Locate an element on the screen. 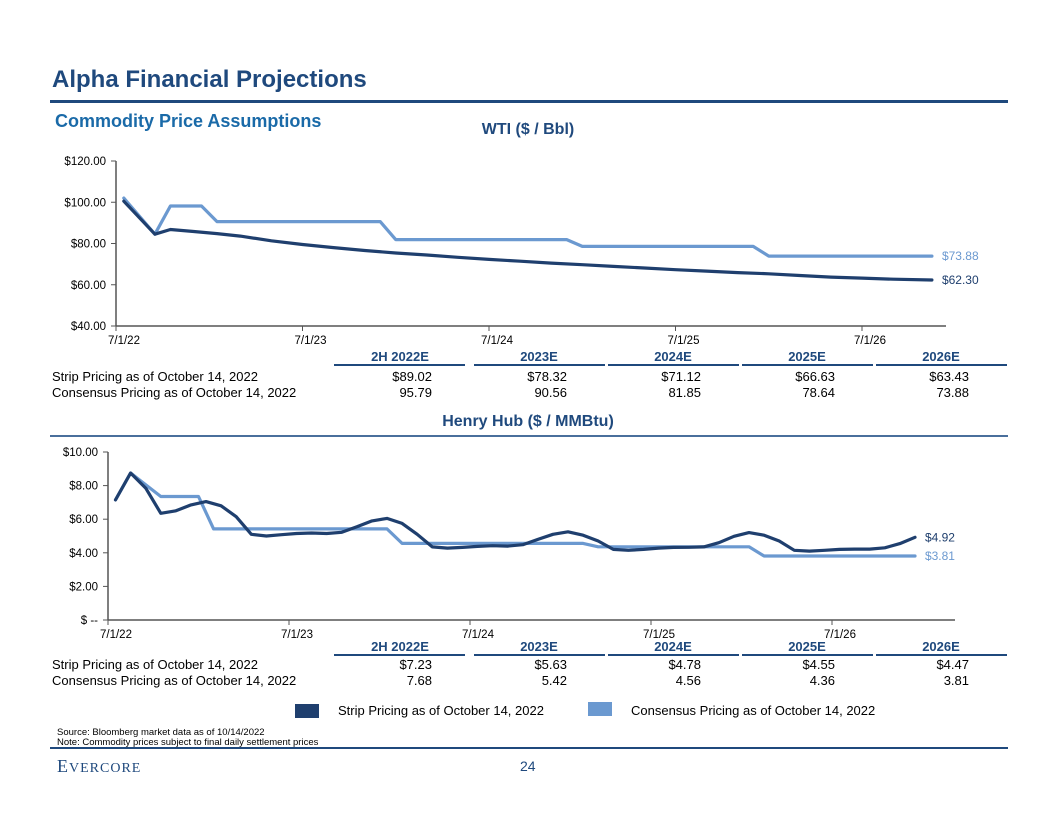 The width and height of the screenshot is (1056, 816). page-title: Alpha Financial Projections is located at coordinates (209, 79).